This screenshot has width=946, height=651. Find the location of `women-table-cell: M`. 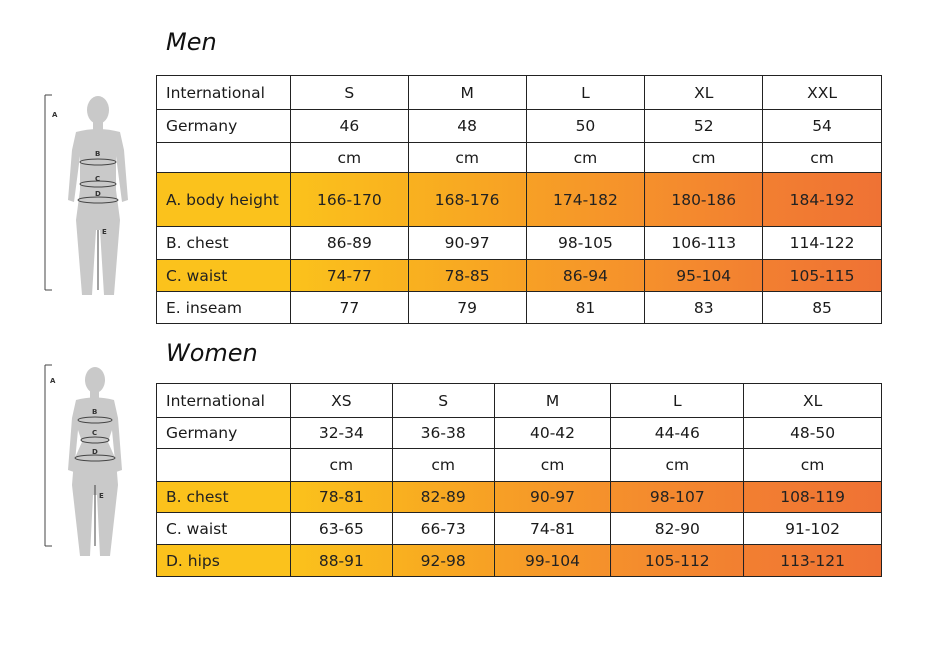

women-table-cell: M is located at coordinates (552, 400).